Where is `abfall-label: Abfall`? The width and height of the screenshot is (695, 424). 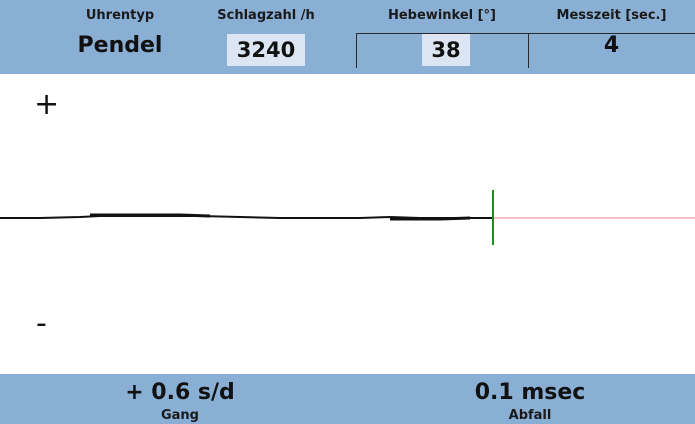
abfall-label: Abfall is located at coordinates (530, 415).